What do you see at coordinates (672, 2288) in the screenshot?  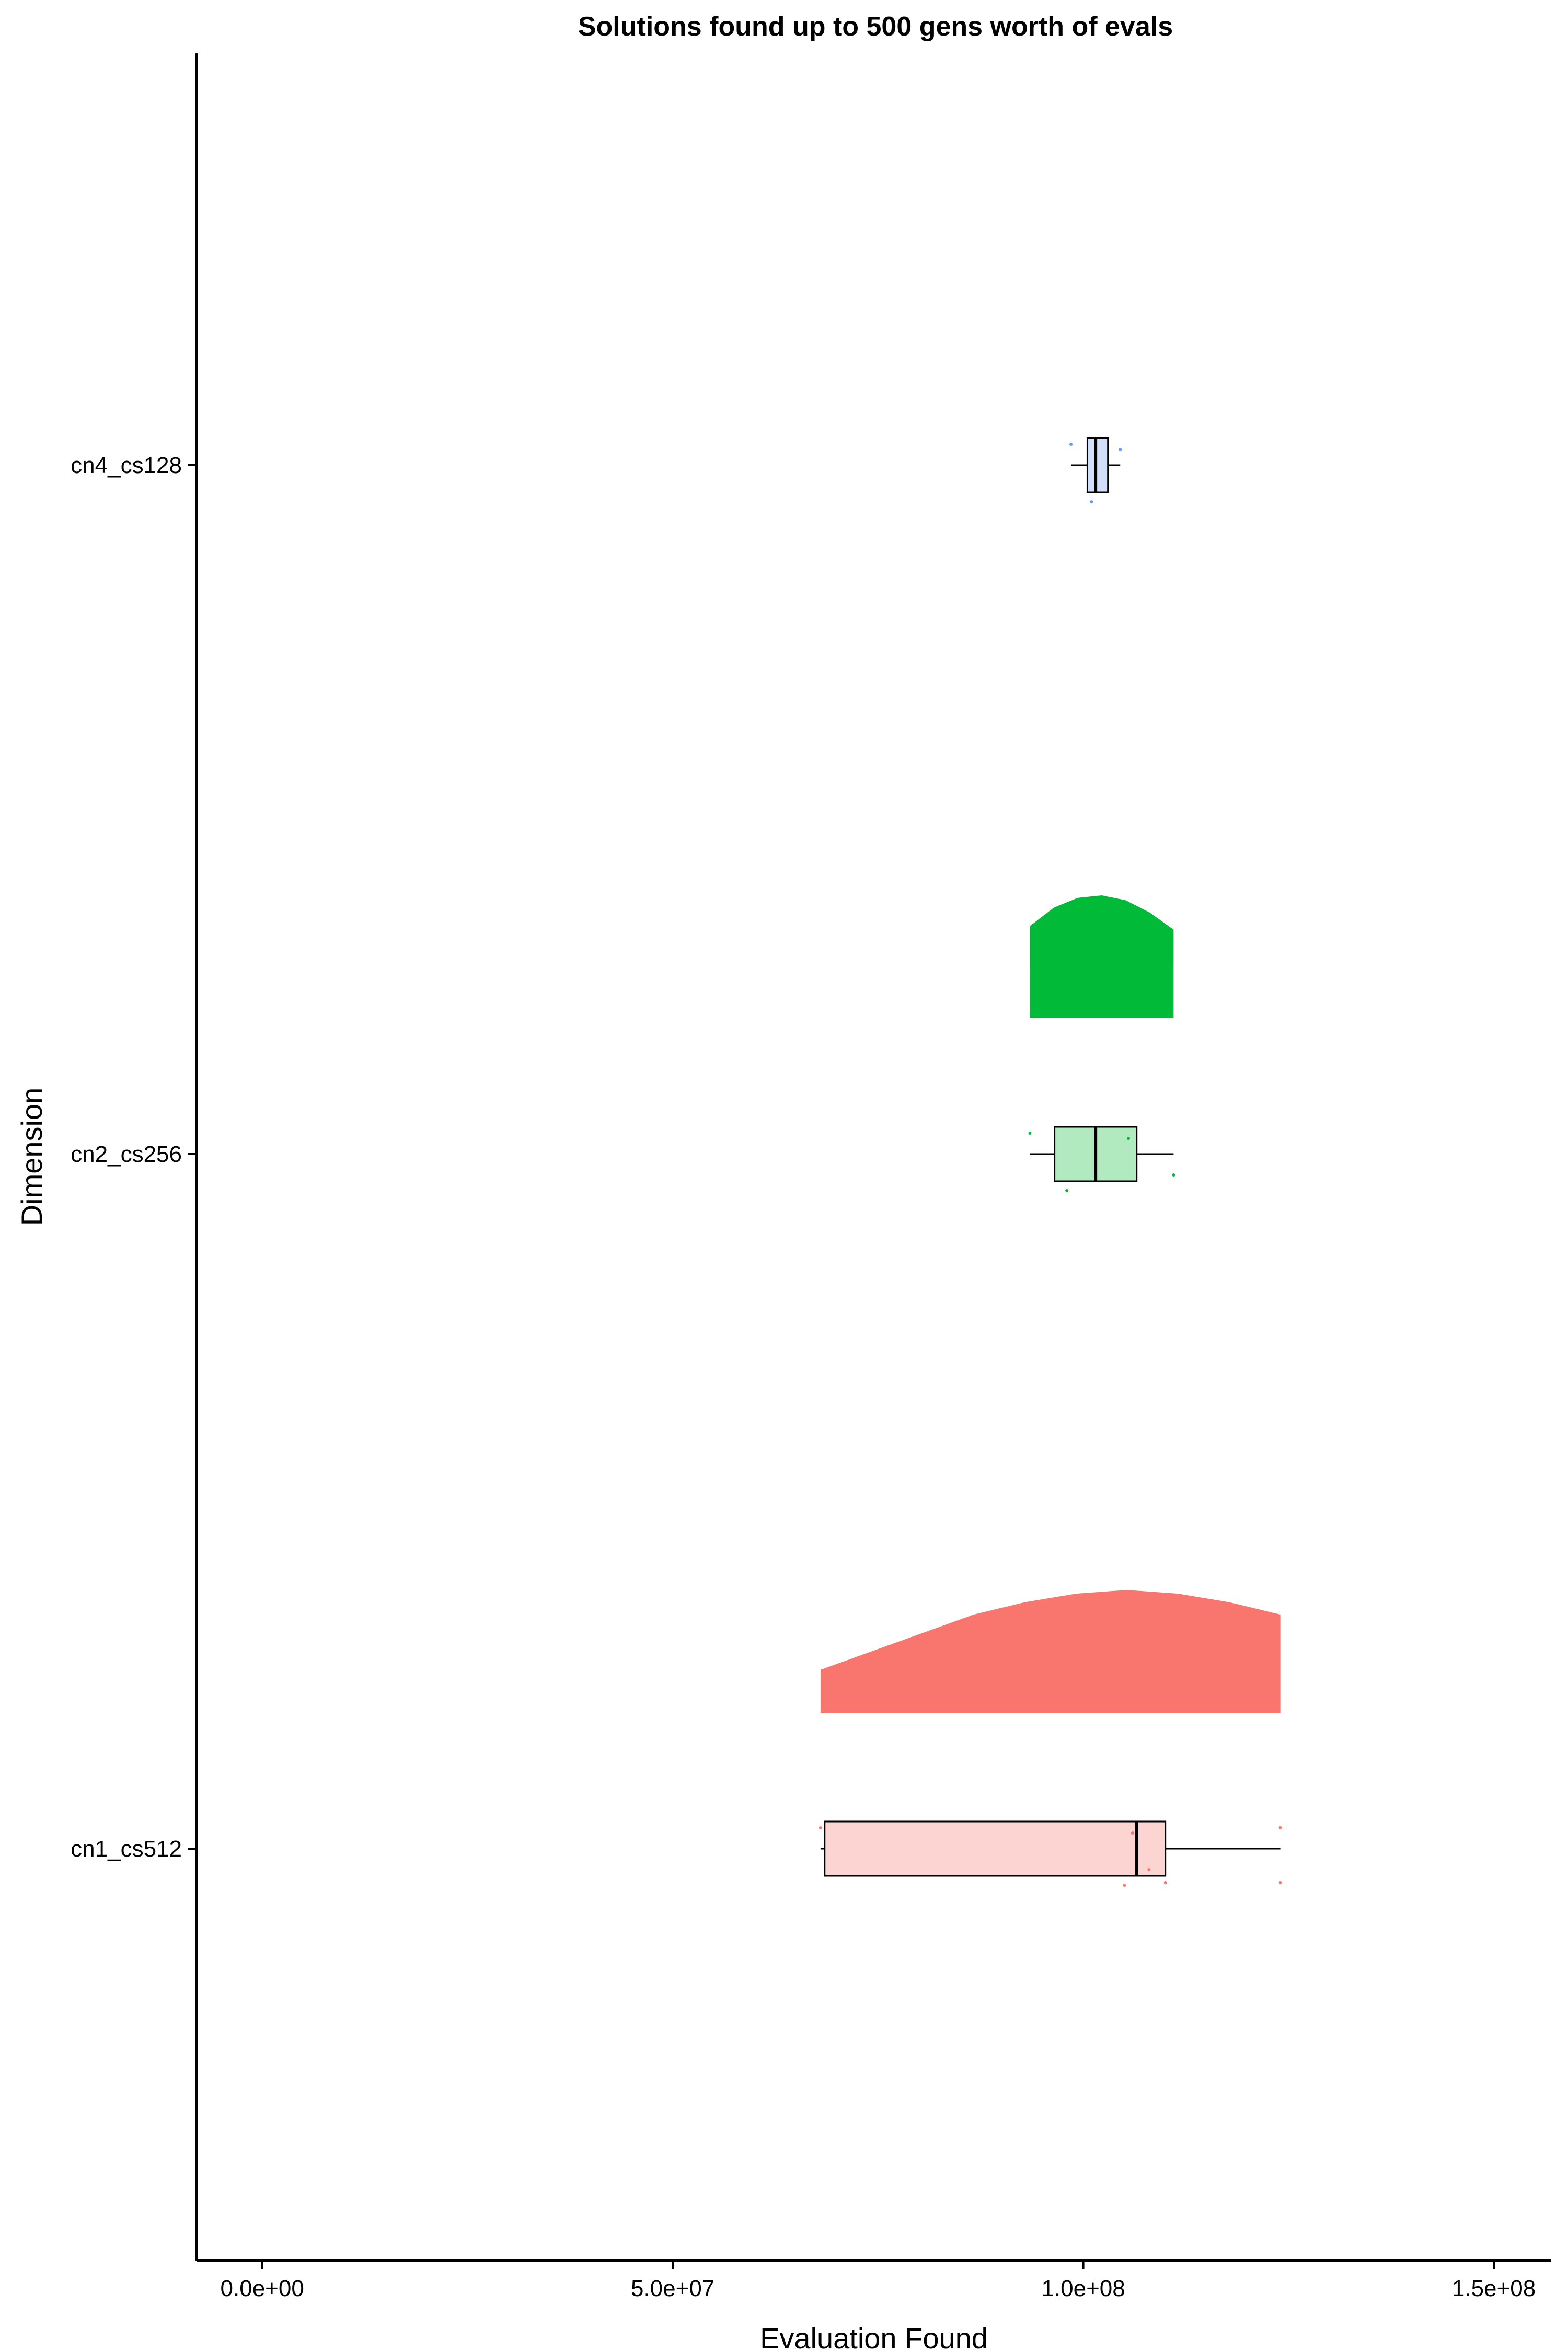 I see `x-tick-label: 5.0e+07` at bounding box center [672, 2288].